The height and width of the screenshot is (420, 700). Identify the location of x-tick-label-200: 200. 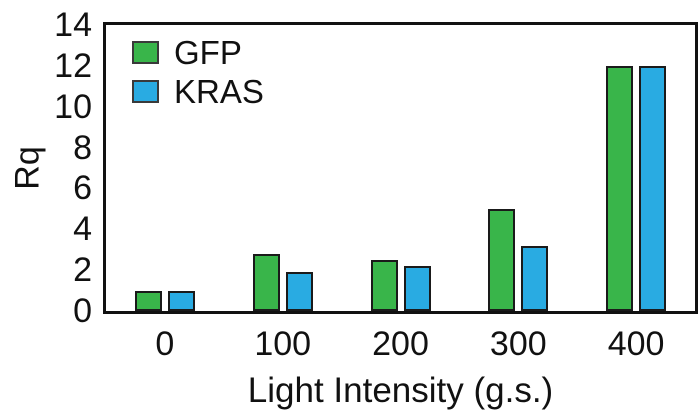
(400, 344).